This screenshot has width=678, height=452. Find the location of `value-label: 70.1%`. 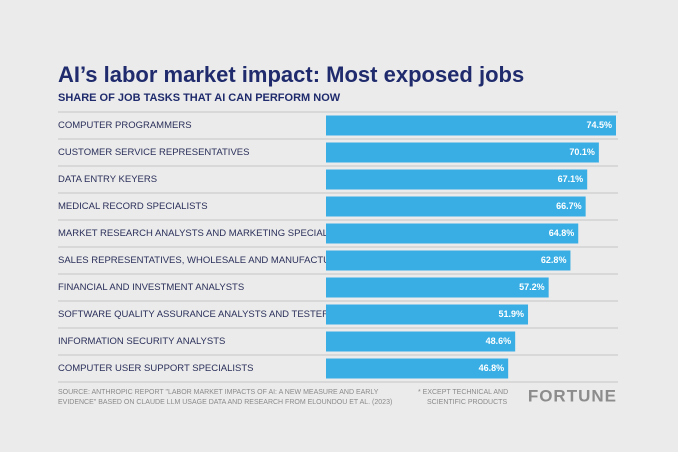

value-label: 70.1% is located at coordinates (582, 152).